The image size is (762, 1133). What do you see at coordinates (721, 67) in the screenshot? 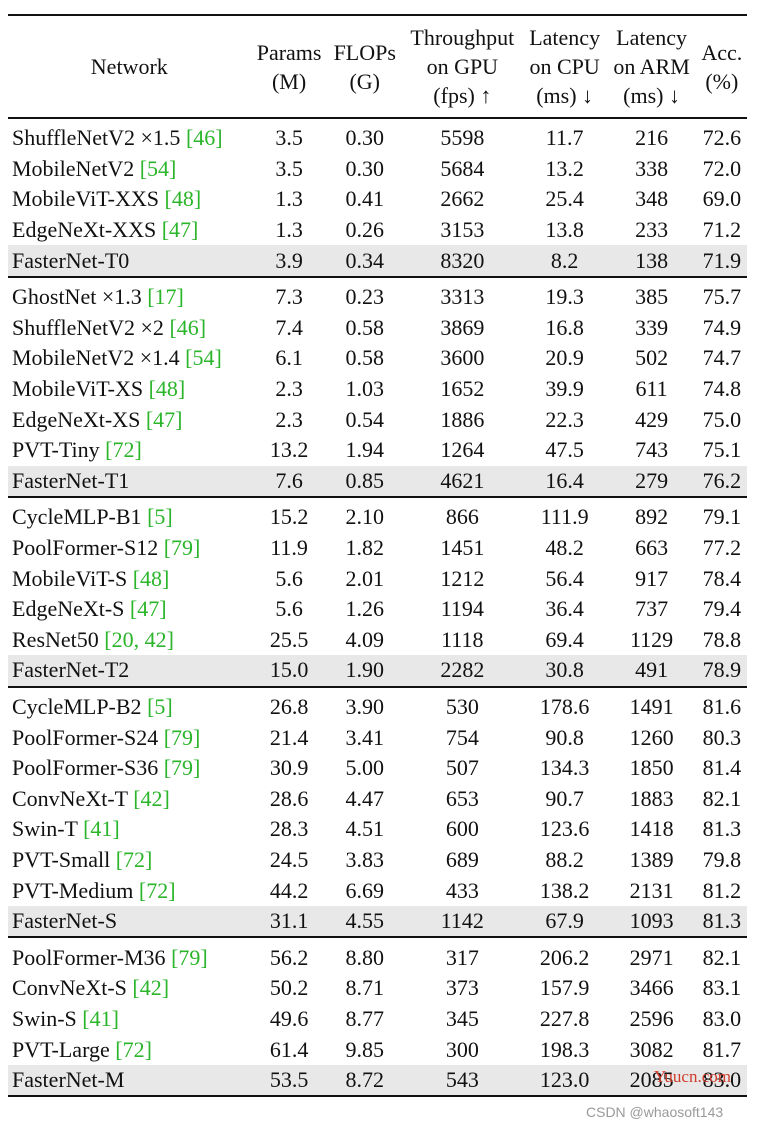
I see `header-accuracy: Acc. (%)` at bounding box center [721, 67].